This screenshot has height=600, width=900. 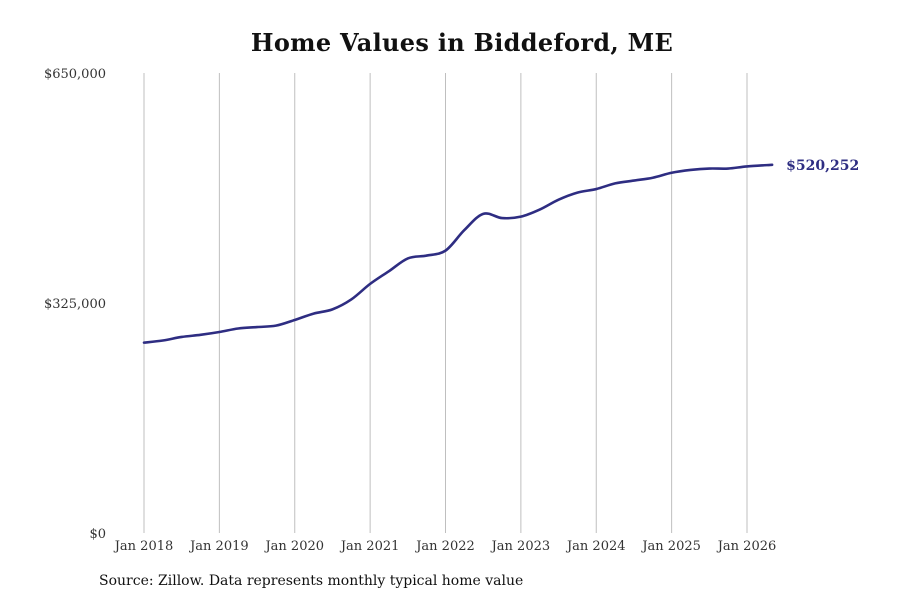 I want to click on x-tick-label: Jan 2021, so click(x=369, y=546).